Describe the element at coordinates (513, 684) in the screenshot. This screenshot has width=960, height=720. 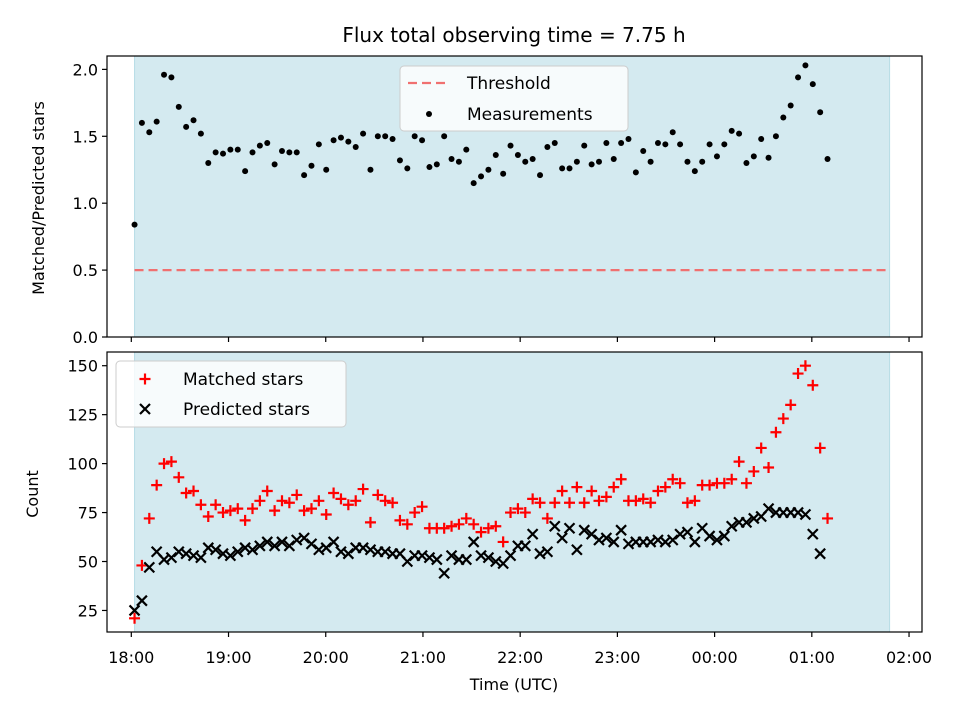
I see `x-axis-label: Time (UTC)` at that location.